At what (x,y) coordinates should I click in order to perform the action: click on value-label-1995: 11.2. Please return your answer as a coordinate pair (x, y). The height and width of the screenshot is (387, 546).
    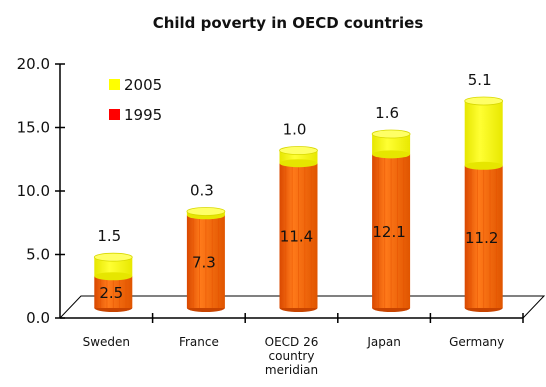
    Looking at the image, I should click on (481, 238).